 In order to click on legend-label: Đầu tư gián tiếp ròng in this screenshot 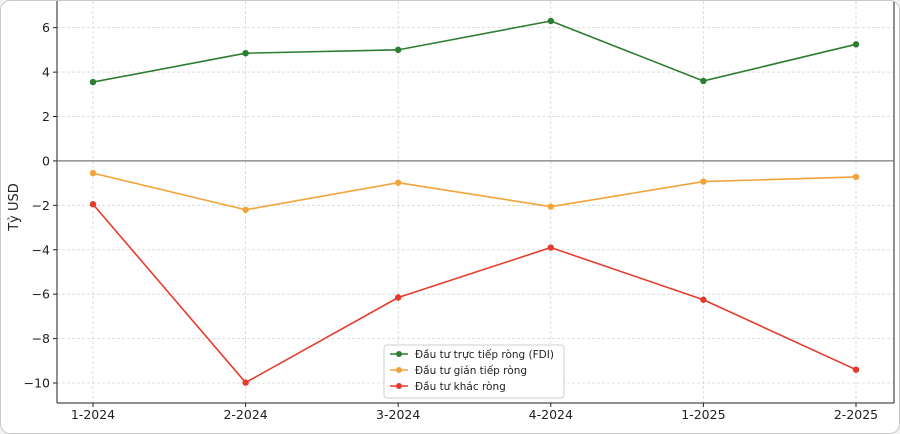, I will do `click(471, 371)`.